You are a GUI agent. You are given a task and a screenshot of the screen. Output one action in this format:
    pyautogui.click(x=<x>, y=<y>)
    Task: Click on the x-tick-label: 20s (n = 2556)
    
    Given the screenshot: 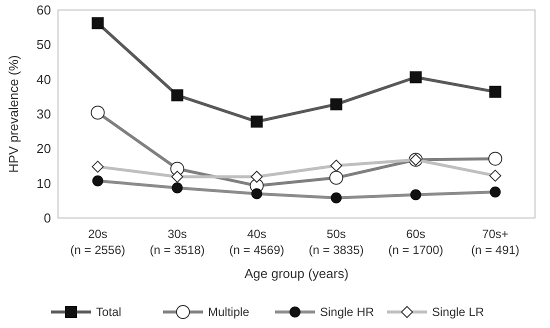 What is the action you would take?
    pyautogui.click(x=98, y=242)
    